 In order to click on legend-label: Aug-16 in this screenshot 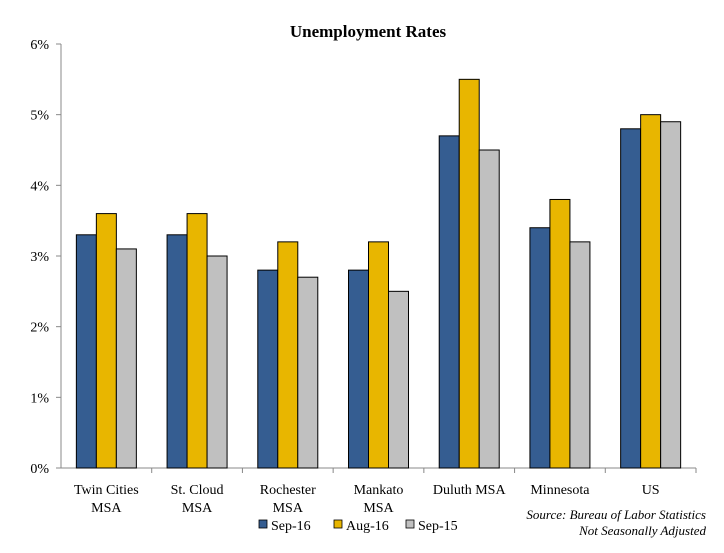, I will do `click(367, 526)`.